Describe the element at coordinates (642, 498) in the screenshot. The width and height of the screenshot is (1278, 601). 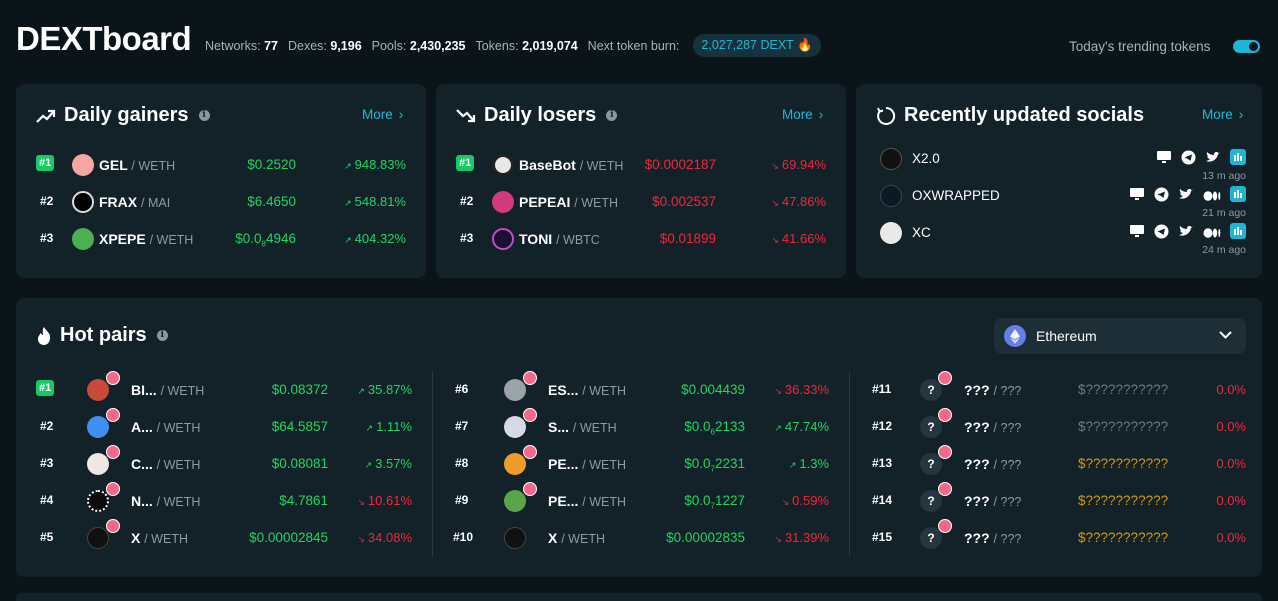
I see `hot-pair-row: #9 PE... / WETH $0.071227 ↘ 0.59%` at that location.